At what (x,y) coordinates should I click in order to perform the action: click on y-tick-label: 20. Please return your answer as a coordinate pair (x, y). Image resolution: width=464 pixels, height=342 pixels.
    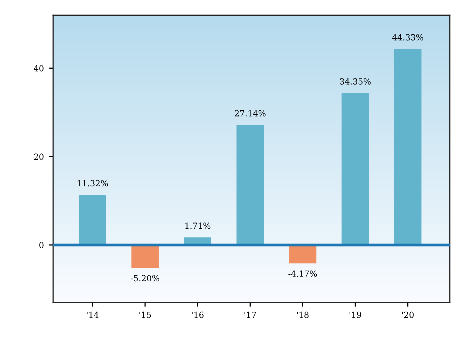
    Looking at the image, I should click on (39, 157).